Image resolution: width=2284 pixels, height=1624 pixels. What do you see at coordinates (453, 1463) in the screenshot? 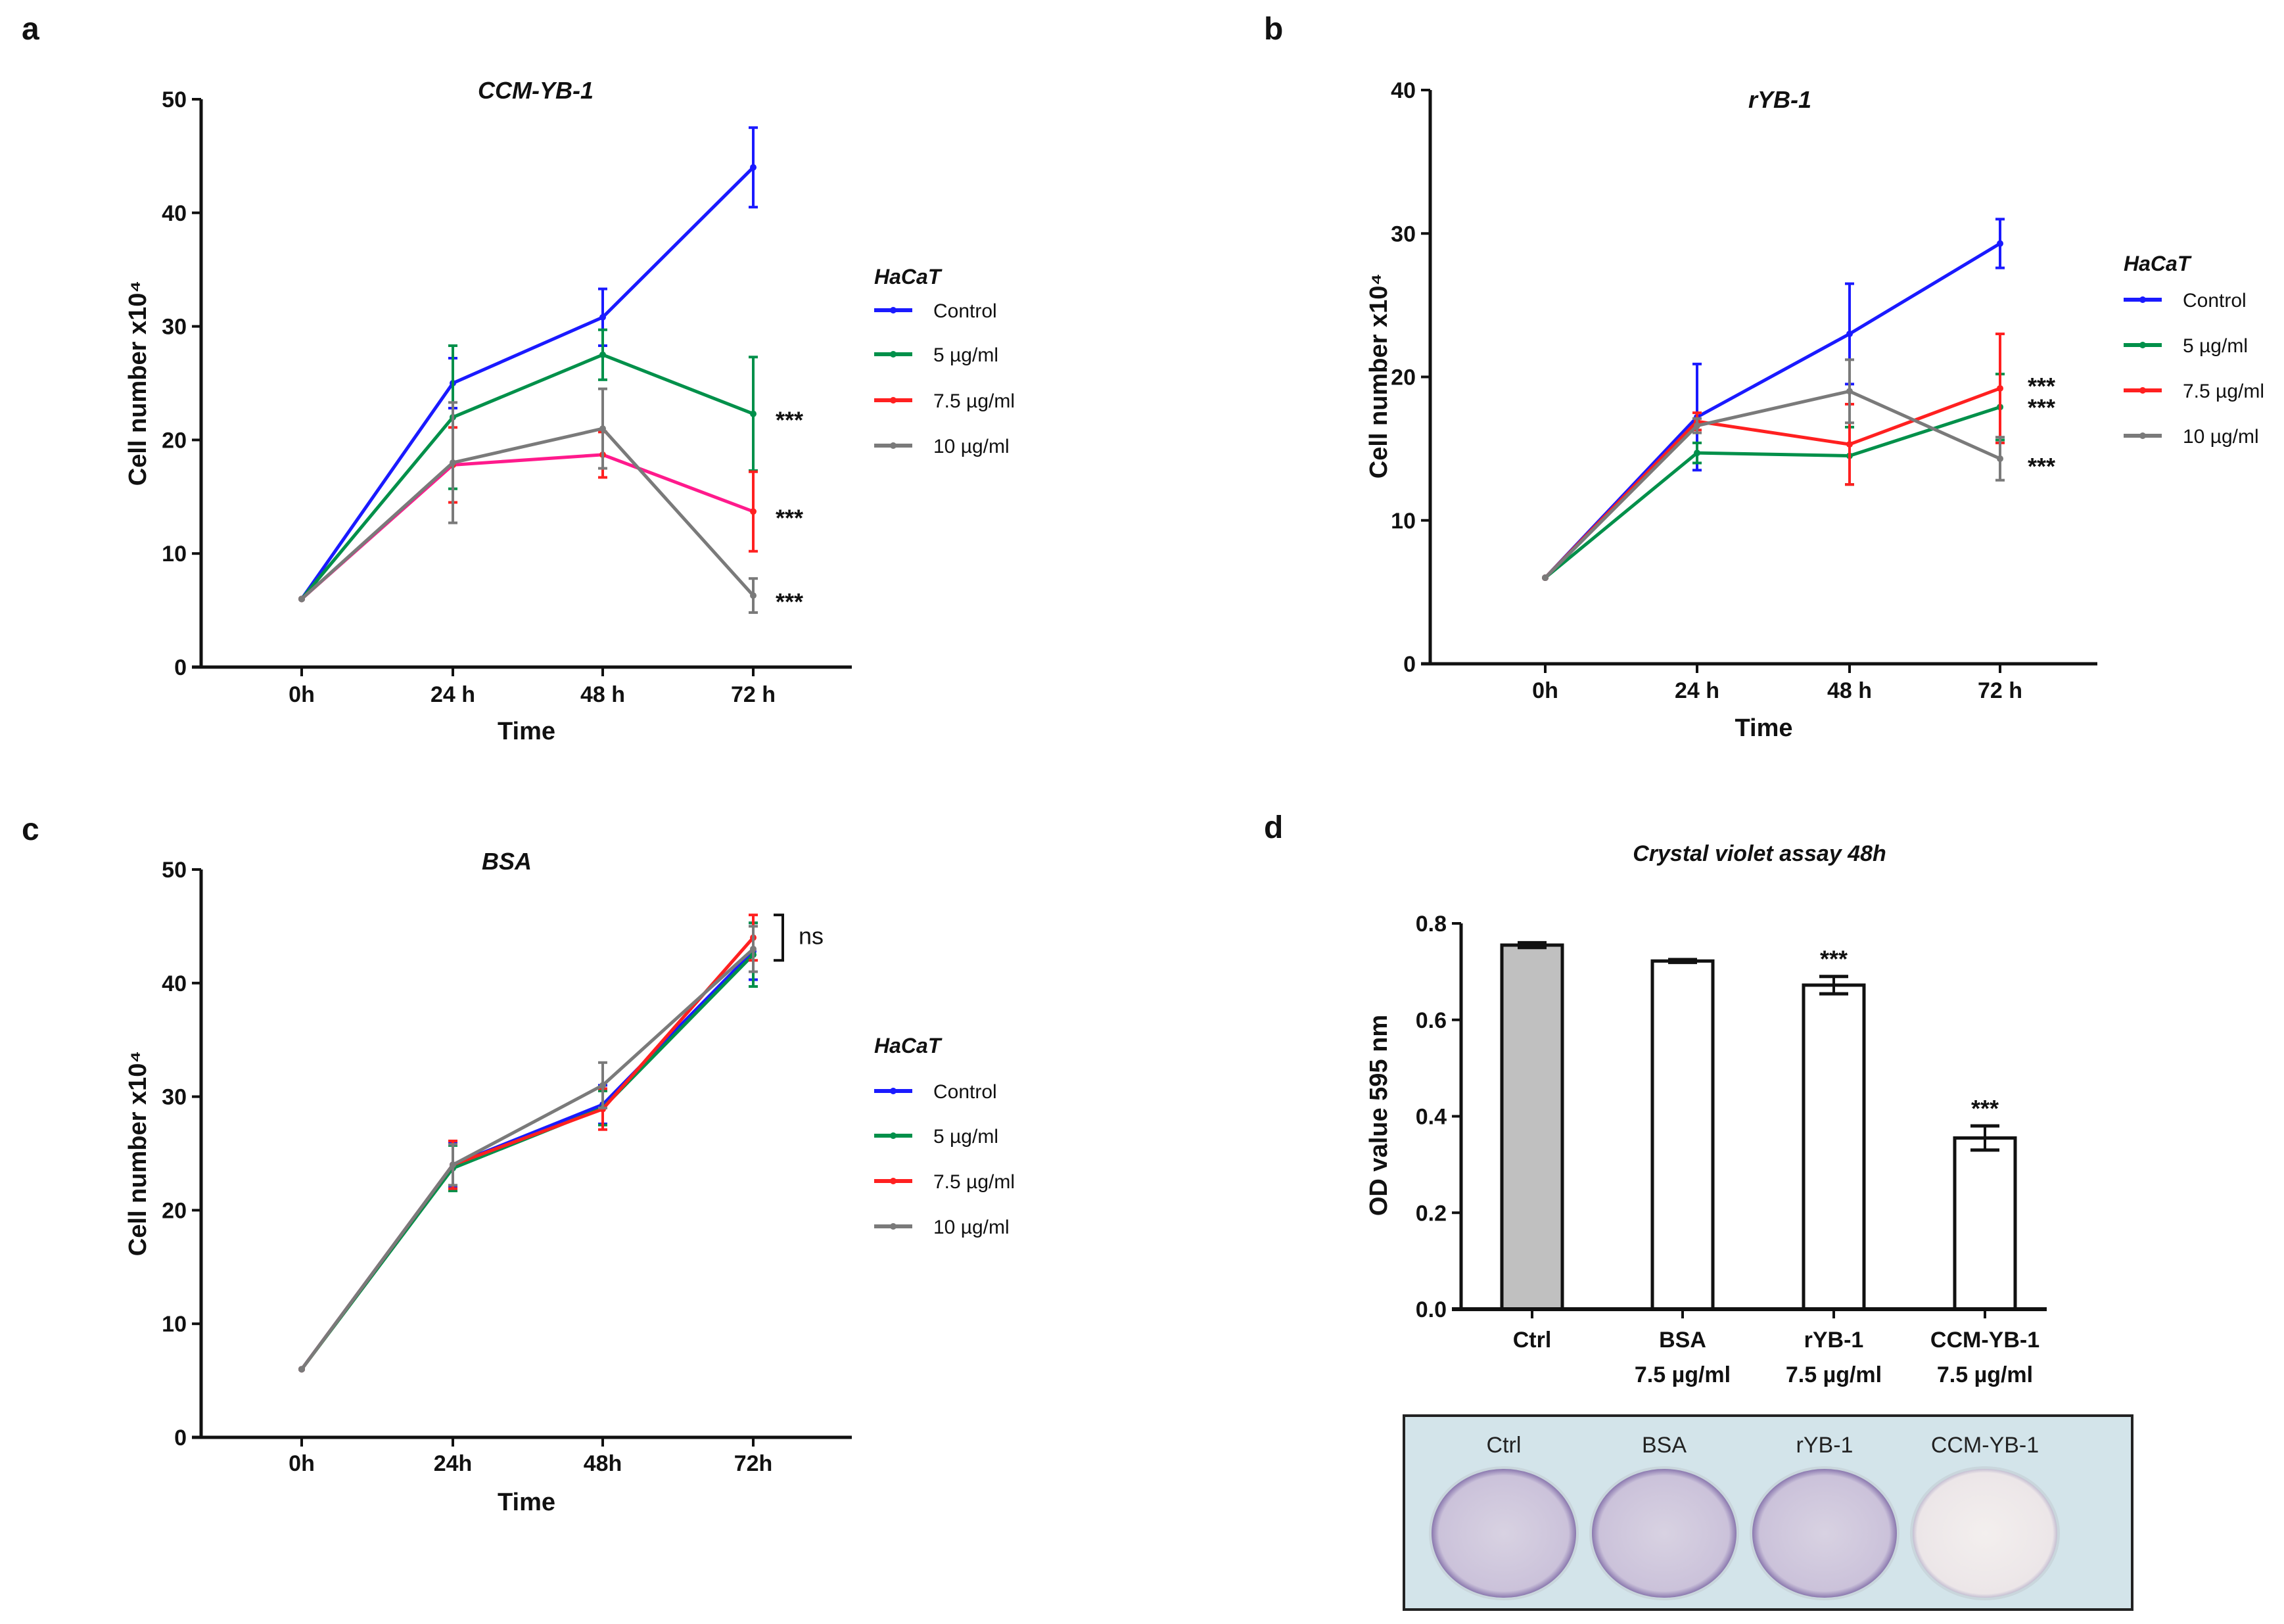
I see `x-tick-label: 24h` at bounding box center [453, 1463].